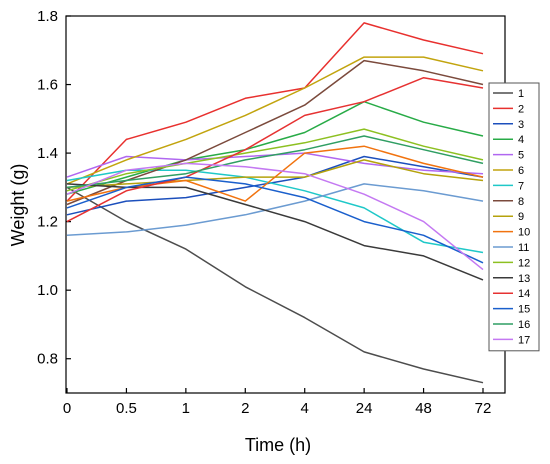 This screenshot has height=464, width=550. What do you see at coordinates (524, 325) in the screenshot?
I see `legend-label-16: 16` at bounding box center [524, 325].